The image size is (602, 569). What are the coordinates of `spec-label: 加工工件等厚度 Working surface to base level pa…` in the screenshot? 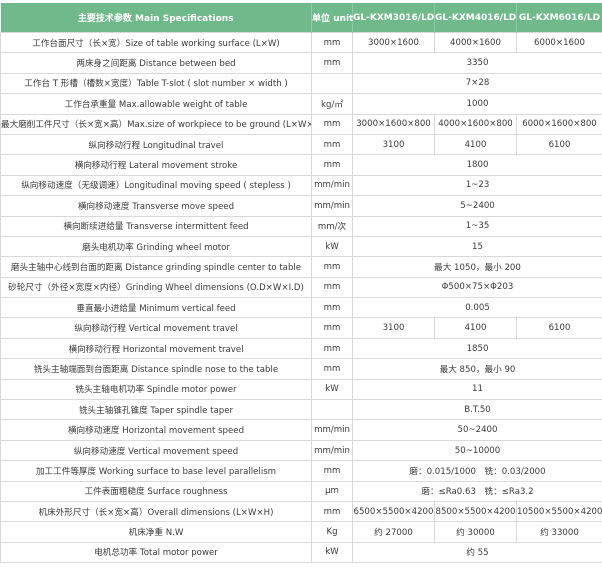 It's located at (156, 471).